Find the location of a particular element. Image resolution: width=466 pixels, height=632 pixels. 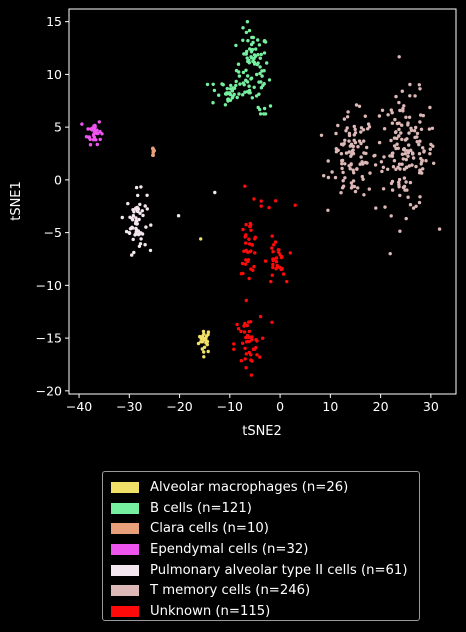

legend-item: Ependymal cells (n=32) is located at coordinates (261, 549).